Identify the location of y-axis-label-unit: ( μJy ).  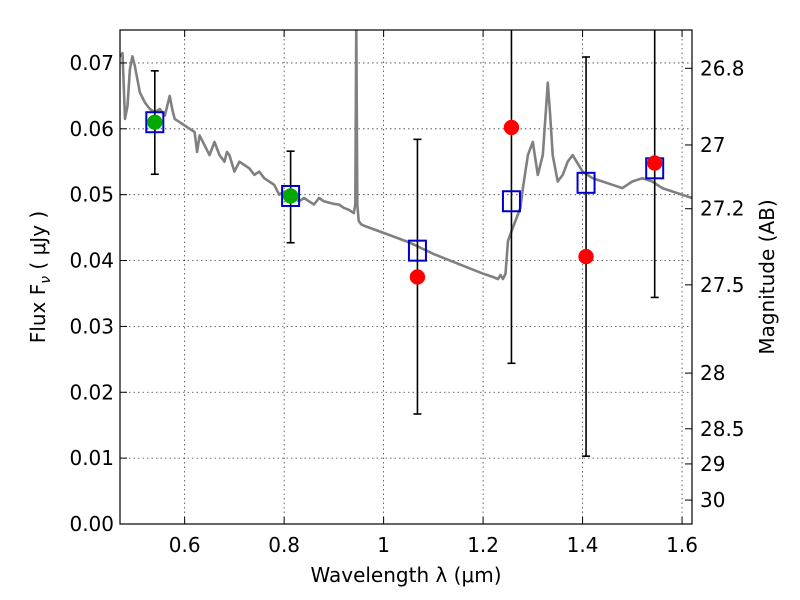
(38, 243).